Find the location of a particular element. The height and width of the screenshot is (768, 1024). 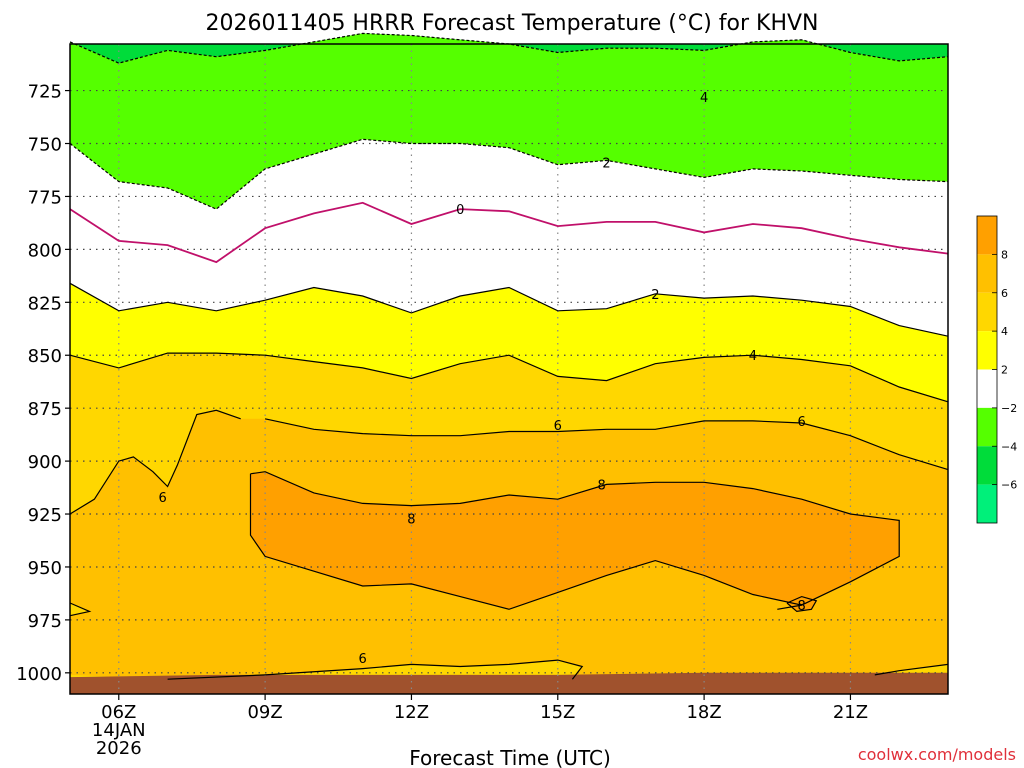

y-tick-label-725: 725 is located at coordinates (45, 92).